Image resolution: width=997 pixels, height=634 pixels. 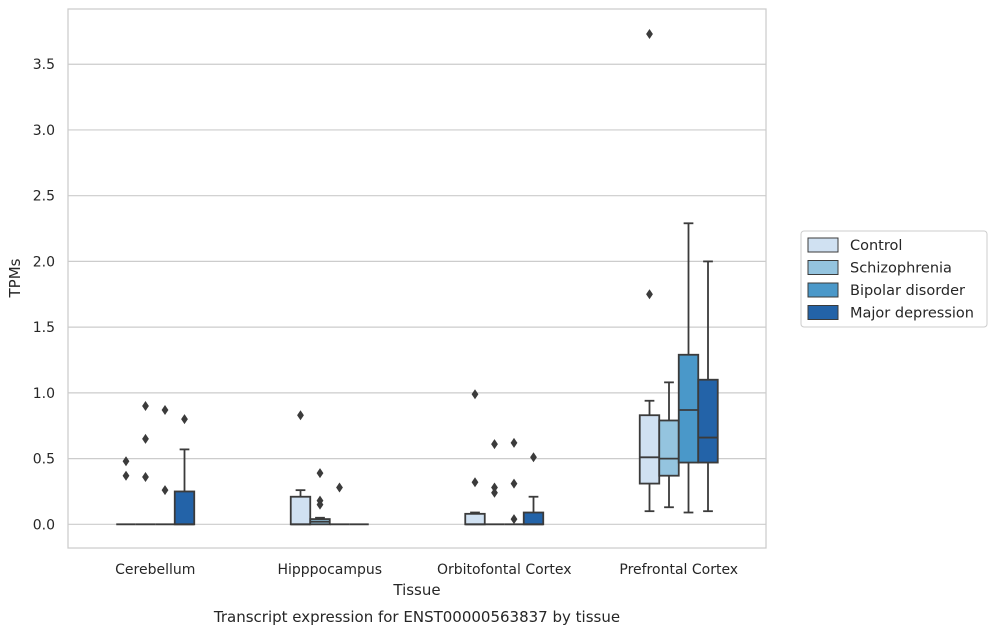 What do you see at coordinates (44, 197) in the screenshot?
I see `y-tick-label: 2.5` at bounding box center [44, 197].